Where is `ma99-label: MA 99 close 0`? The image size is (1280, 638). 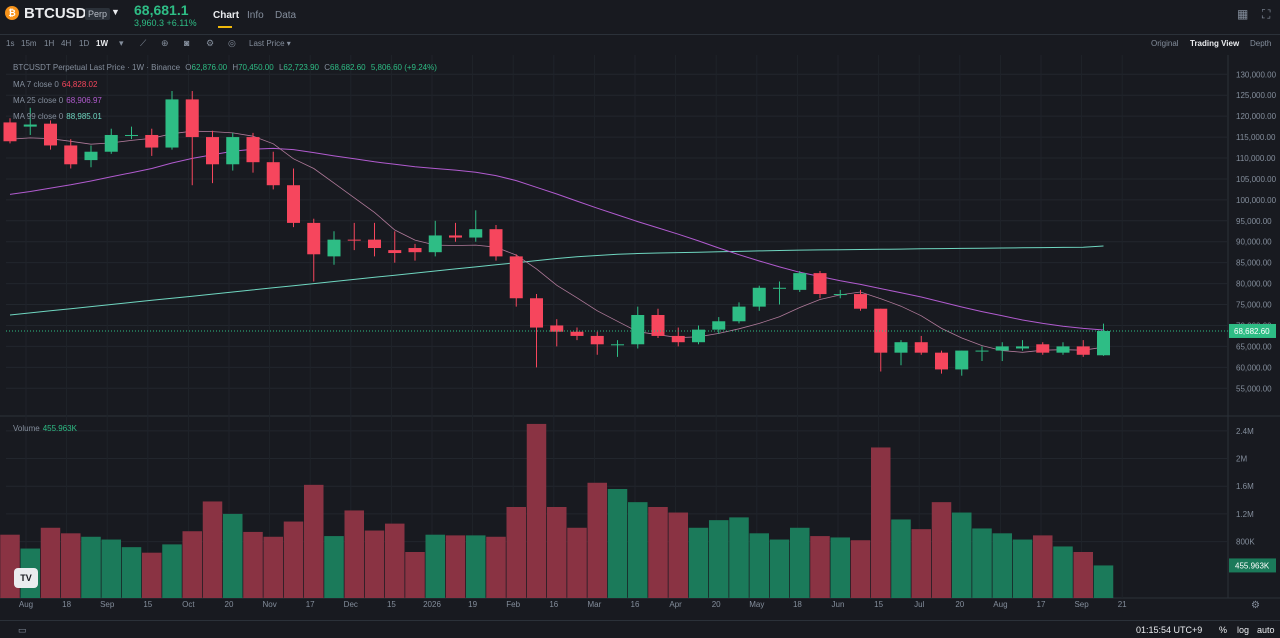
ma99-label: MA 99 close 0 is located at coordinates (38, 116).